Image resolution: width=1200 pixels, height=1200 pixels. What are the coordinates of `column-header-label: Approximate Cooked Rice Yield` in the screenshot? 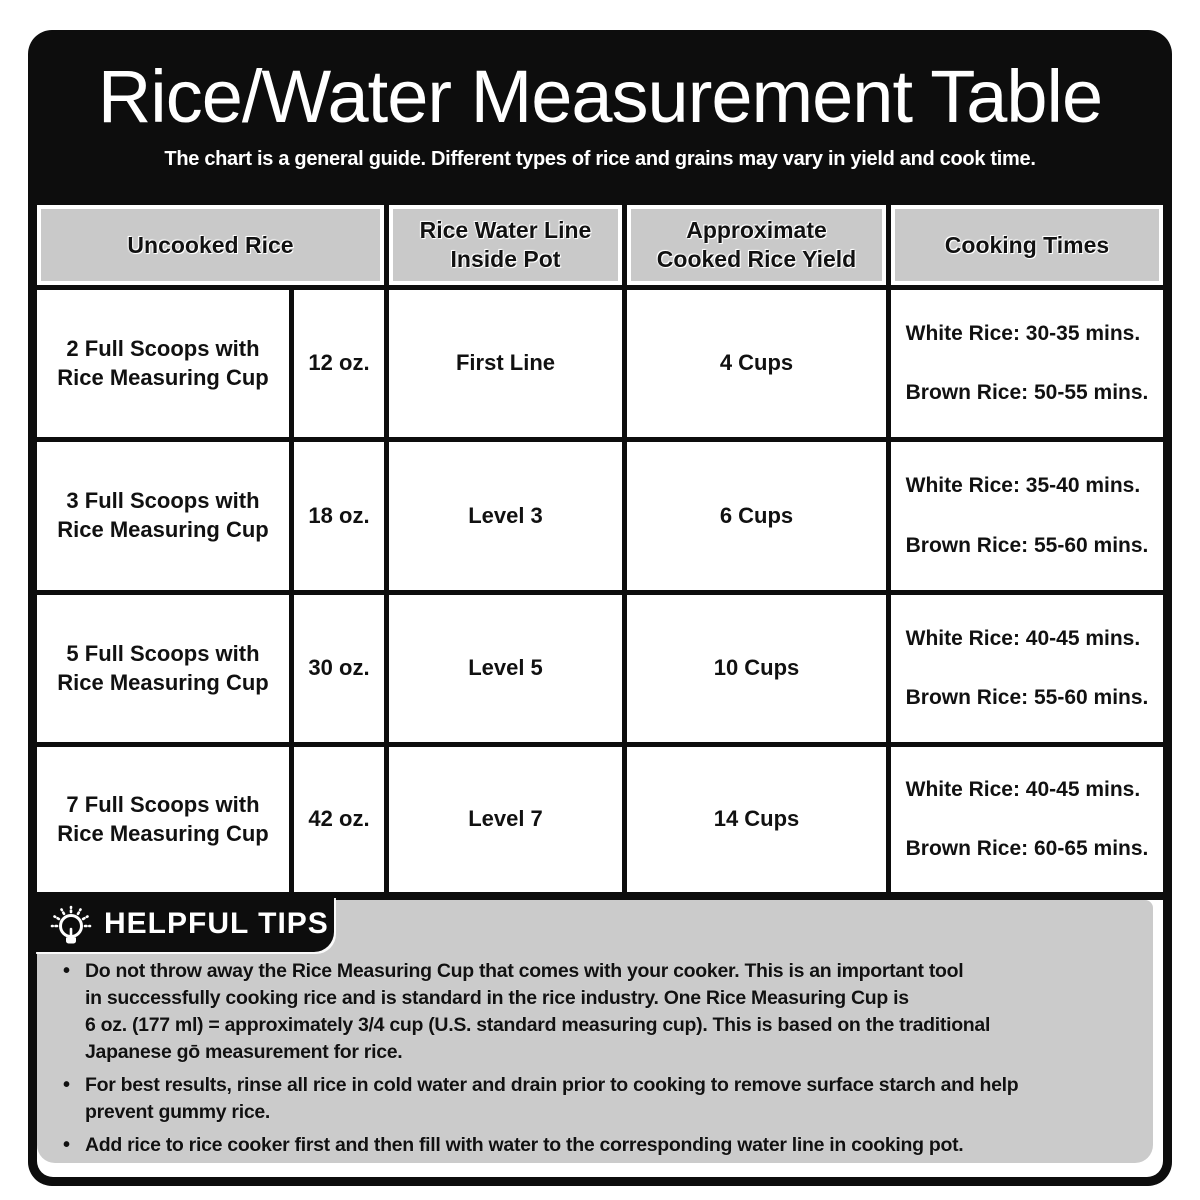 It's located at (756, 245).